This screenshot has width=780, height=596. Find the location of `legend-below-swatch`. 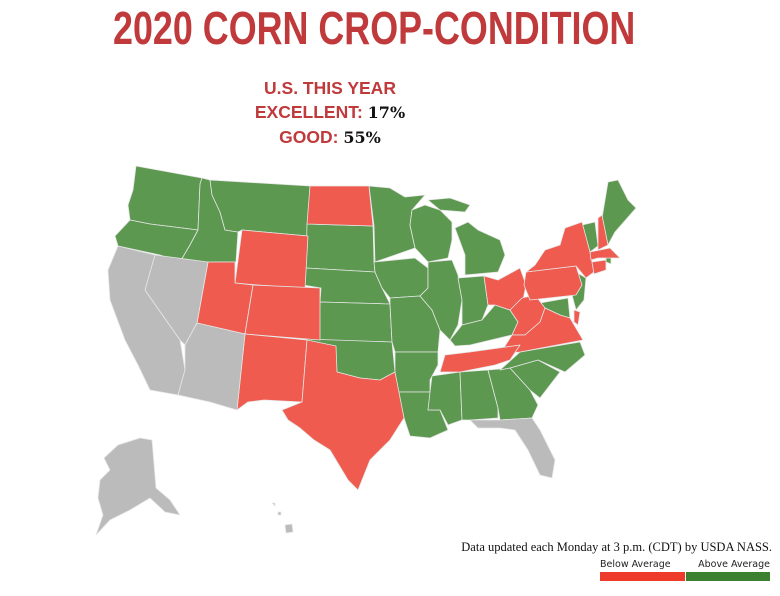

legend-below-swatch is located at coordinates (642, 576).